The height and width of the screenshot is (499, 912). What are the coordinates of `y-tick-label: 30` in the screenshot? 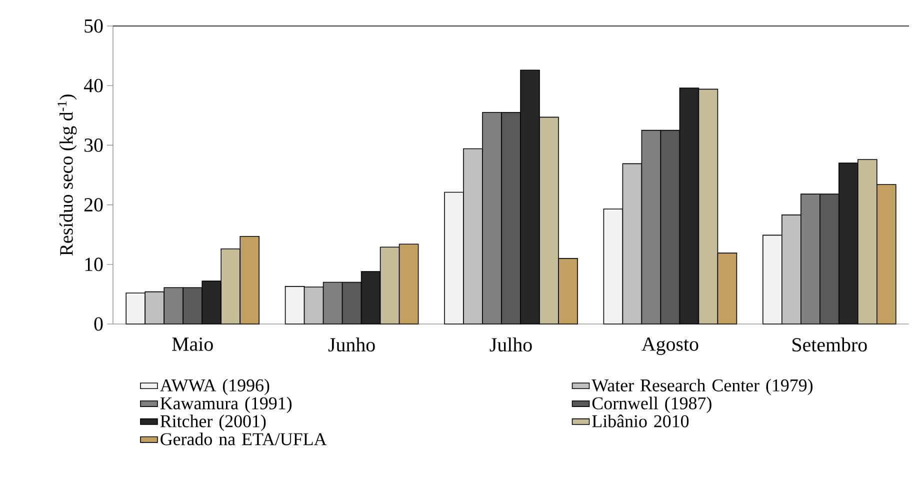 It's located at (93, 145).